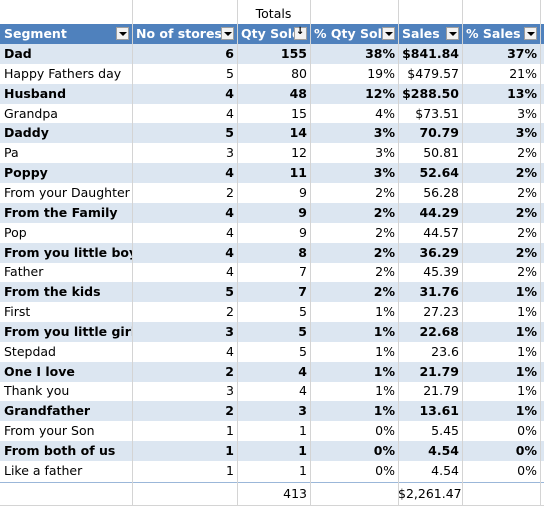 This screenshot has width=544, height=506. Describe the element at coordinates (522, 93) in the screenshot. I see `pct-sales-cell: 13%` at that location.